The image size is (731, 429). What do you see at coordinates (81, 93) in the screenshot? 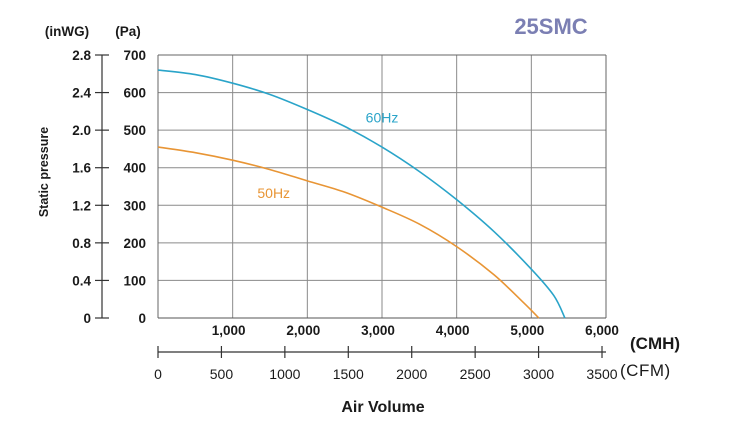
I see `y-tick-label-inwg: 2.4` at bounding box center [81, 93].